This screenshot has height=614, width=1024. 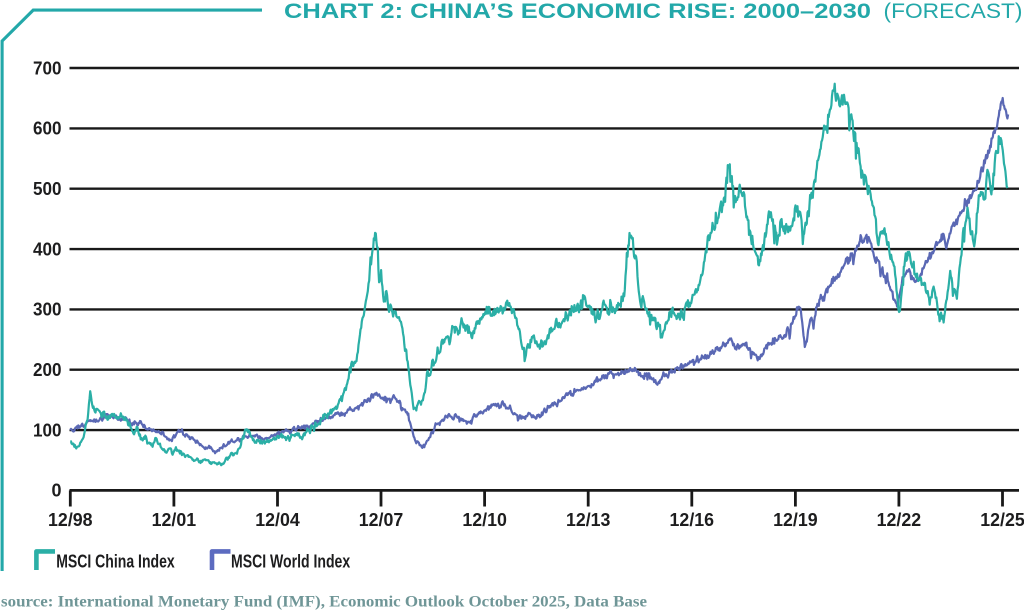 What do you see at coordinates (47, 370) in the screenshot?
I see `svg-text: 200` at bounding box center [47, 370].